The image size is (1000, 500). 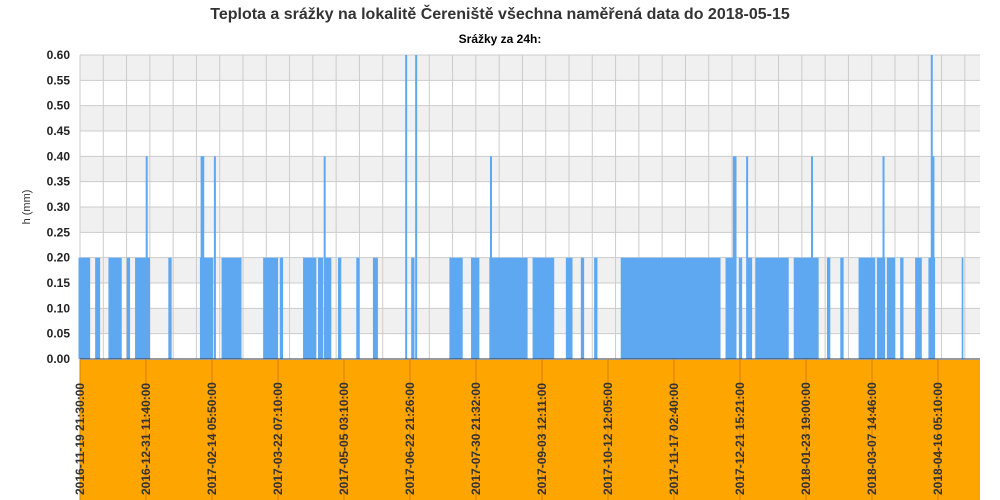 What do you see at coordinates (59, 55) in the screenshot?
I see `y-tick-label: 0.60` at bounding box center [59, 55].